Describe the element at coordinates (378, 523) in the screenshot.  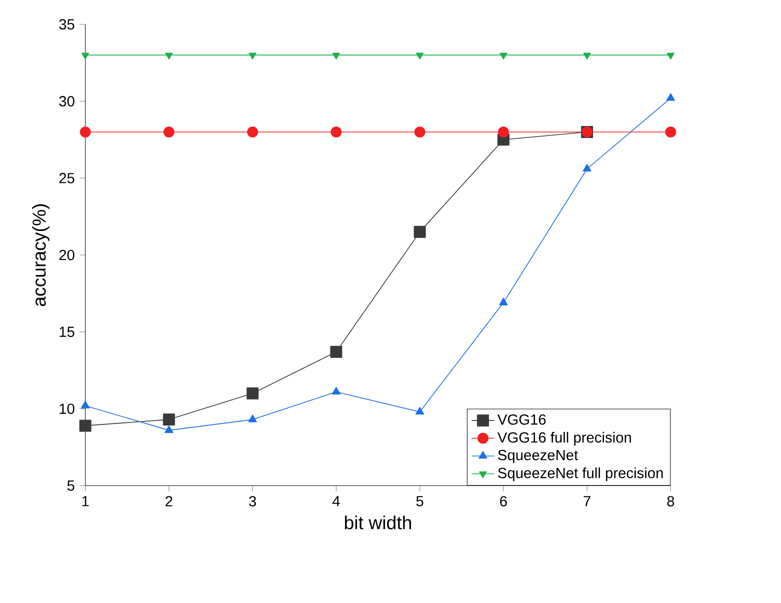
I see `x-axis-title: bit width` at that location.